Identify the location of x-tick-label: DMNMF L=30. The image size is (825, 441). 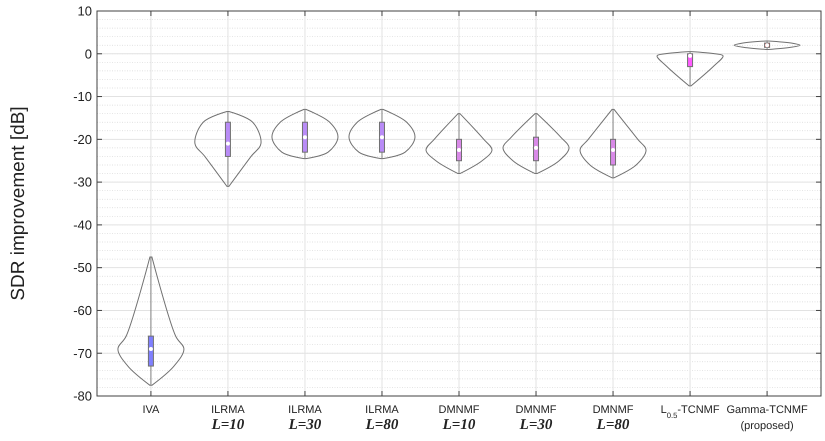
(536, 418).